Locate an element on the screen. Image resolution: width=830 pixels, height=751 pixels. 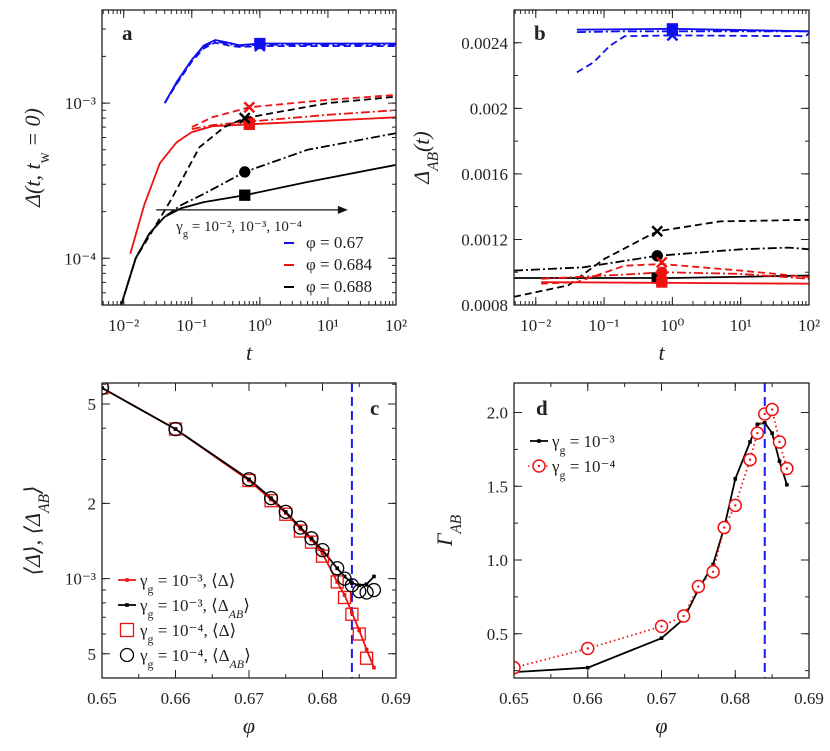
series-red-dashdot is located at coordinates (675, 273).